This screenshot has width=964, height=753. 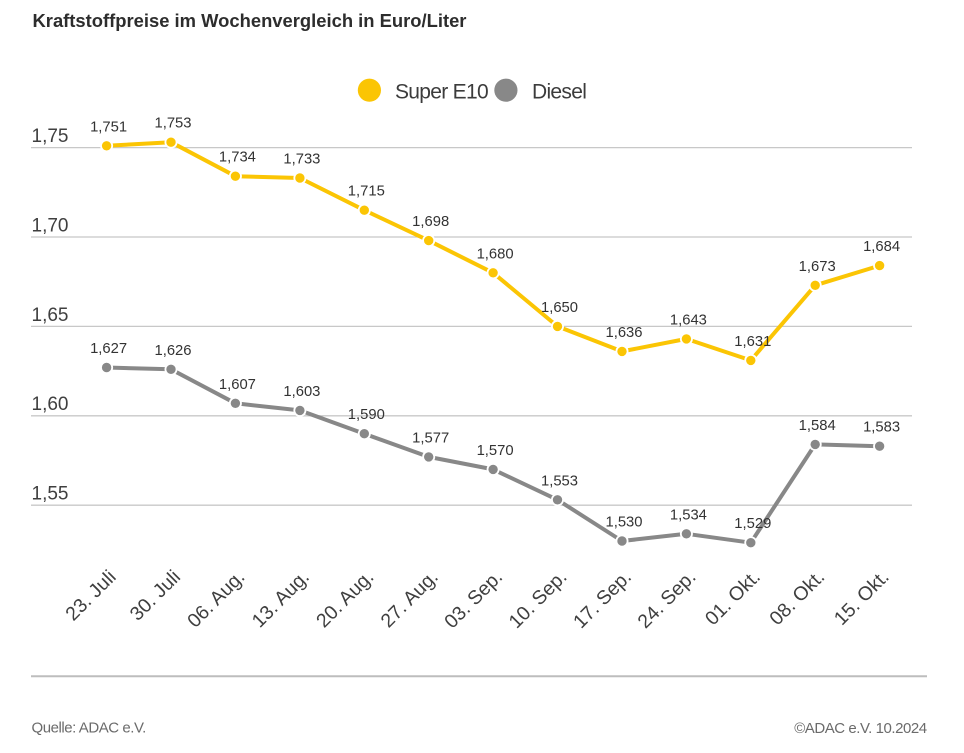 I want to click on svg-text: 1,553, so click(x=559, y=481).